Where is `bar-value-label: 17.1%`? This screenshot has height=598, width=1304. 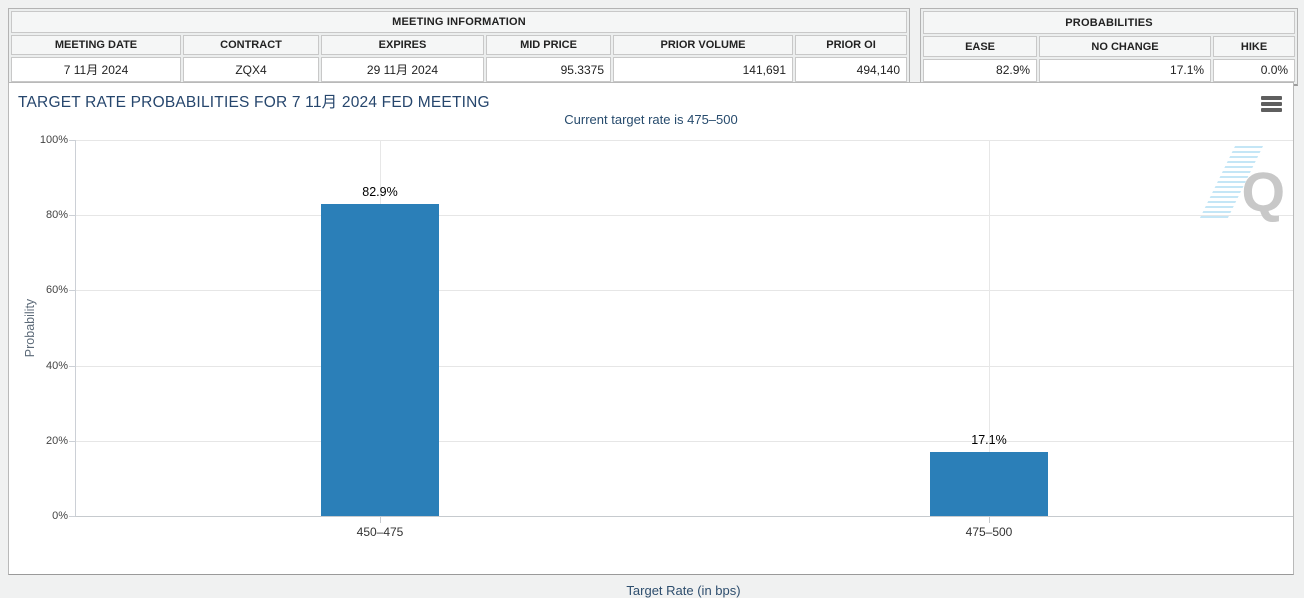 bar-value-label: 17.1% is located at coordinates (989, 439).